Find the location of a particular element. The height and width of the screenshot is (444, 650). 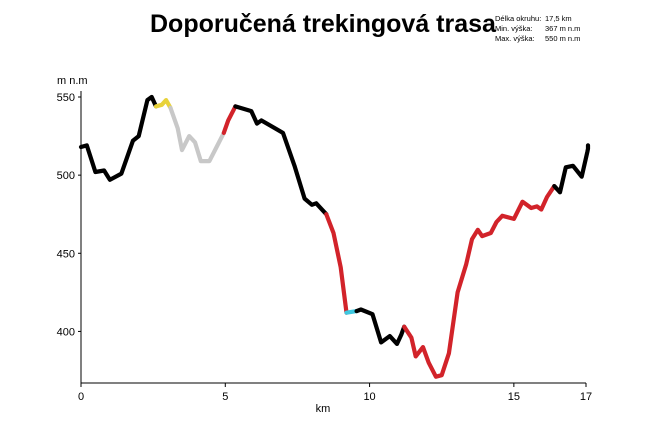

stat-length-label: Délka okruhu: is located at coordinates (518, 18).